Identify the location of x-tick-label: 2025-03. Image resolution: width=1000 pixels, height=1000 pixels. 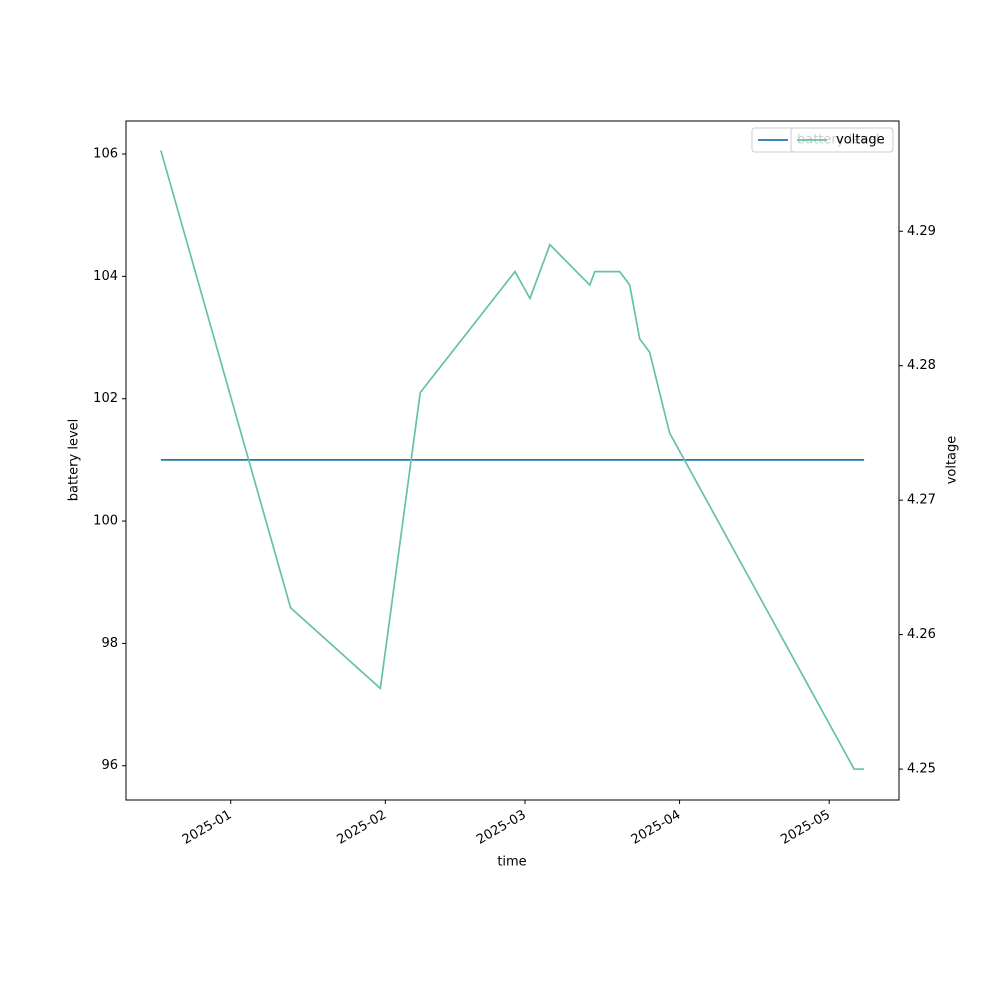
(501, 828).